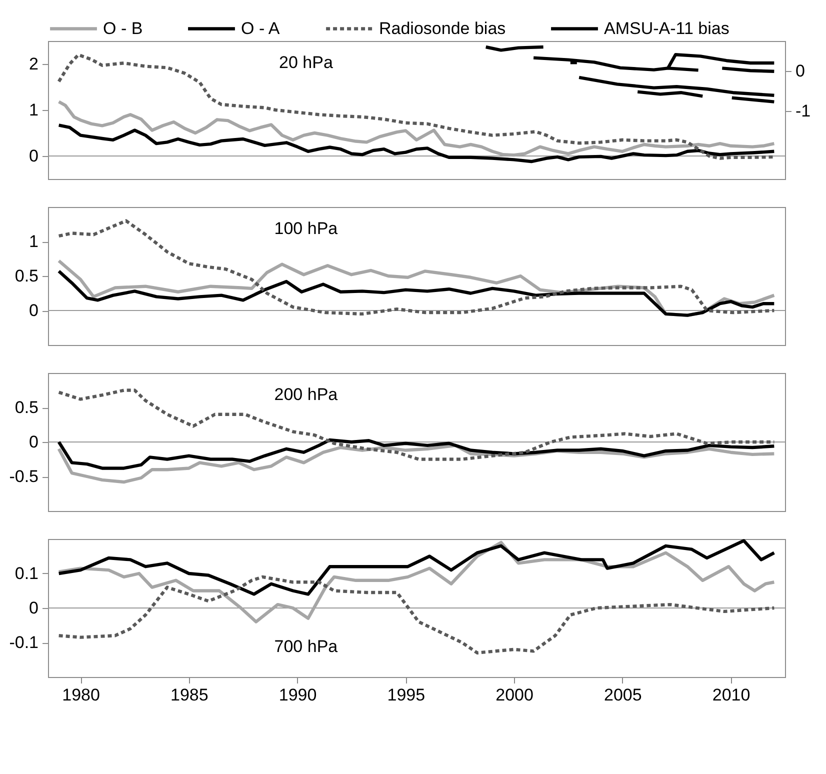  What do you see at coordinates (23, 642) in the screenshot?
I see `y-tick-label: -0.1` at bounding box center [23, 642].